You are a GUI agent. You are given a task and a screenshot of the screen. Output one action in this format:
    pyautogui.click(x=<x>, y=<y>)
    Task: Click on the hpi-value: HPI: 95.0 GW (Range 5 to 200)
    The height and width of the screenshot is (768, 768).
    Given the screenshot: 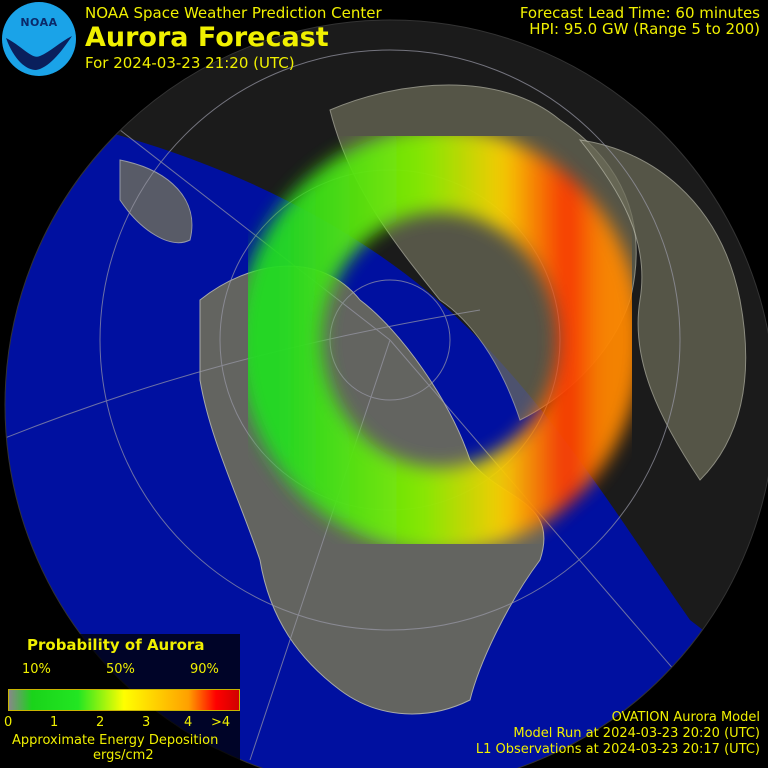 What is the action you would take?
    pyautogui.click(x=644, y=29)
    